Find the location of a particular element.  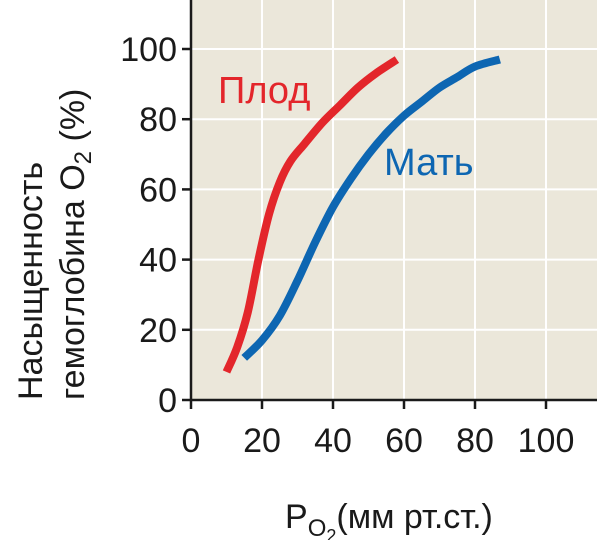

x-axis-title: PO2(мм рт.ст.) is located at coordinates (389, 519).